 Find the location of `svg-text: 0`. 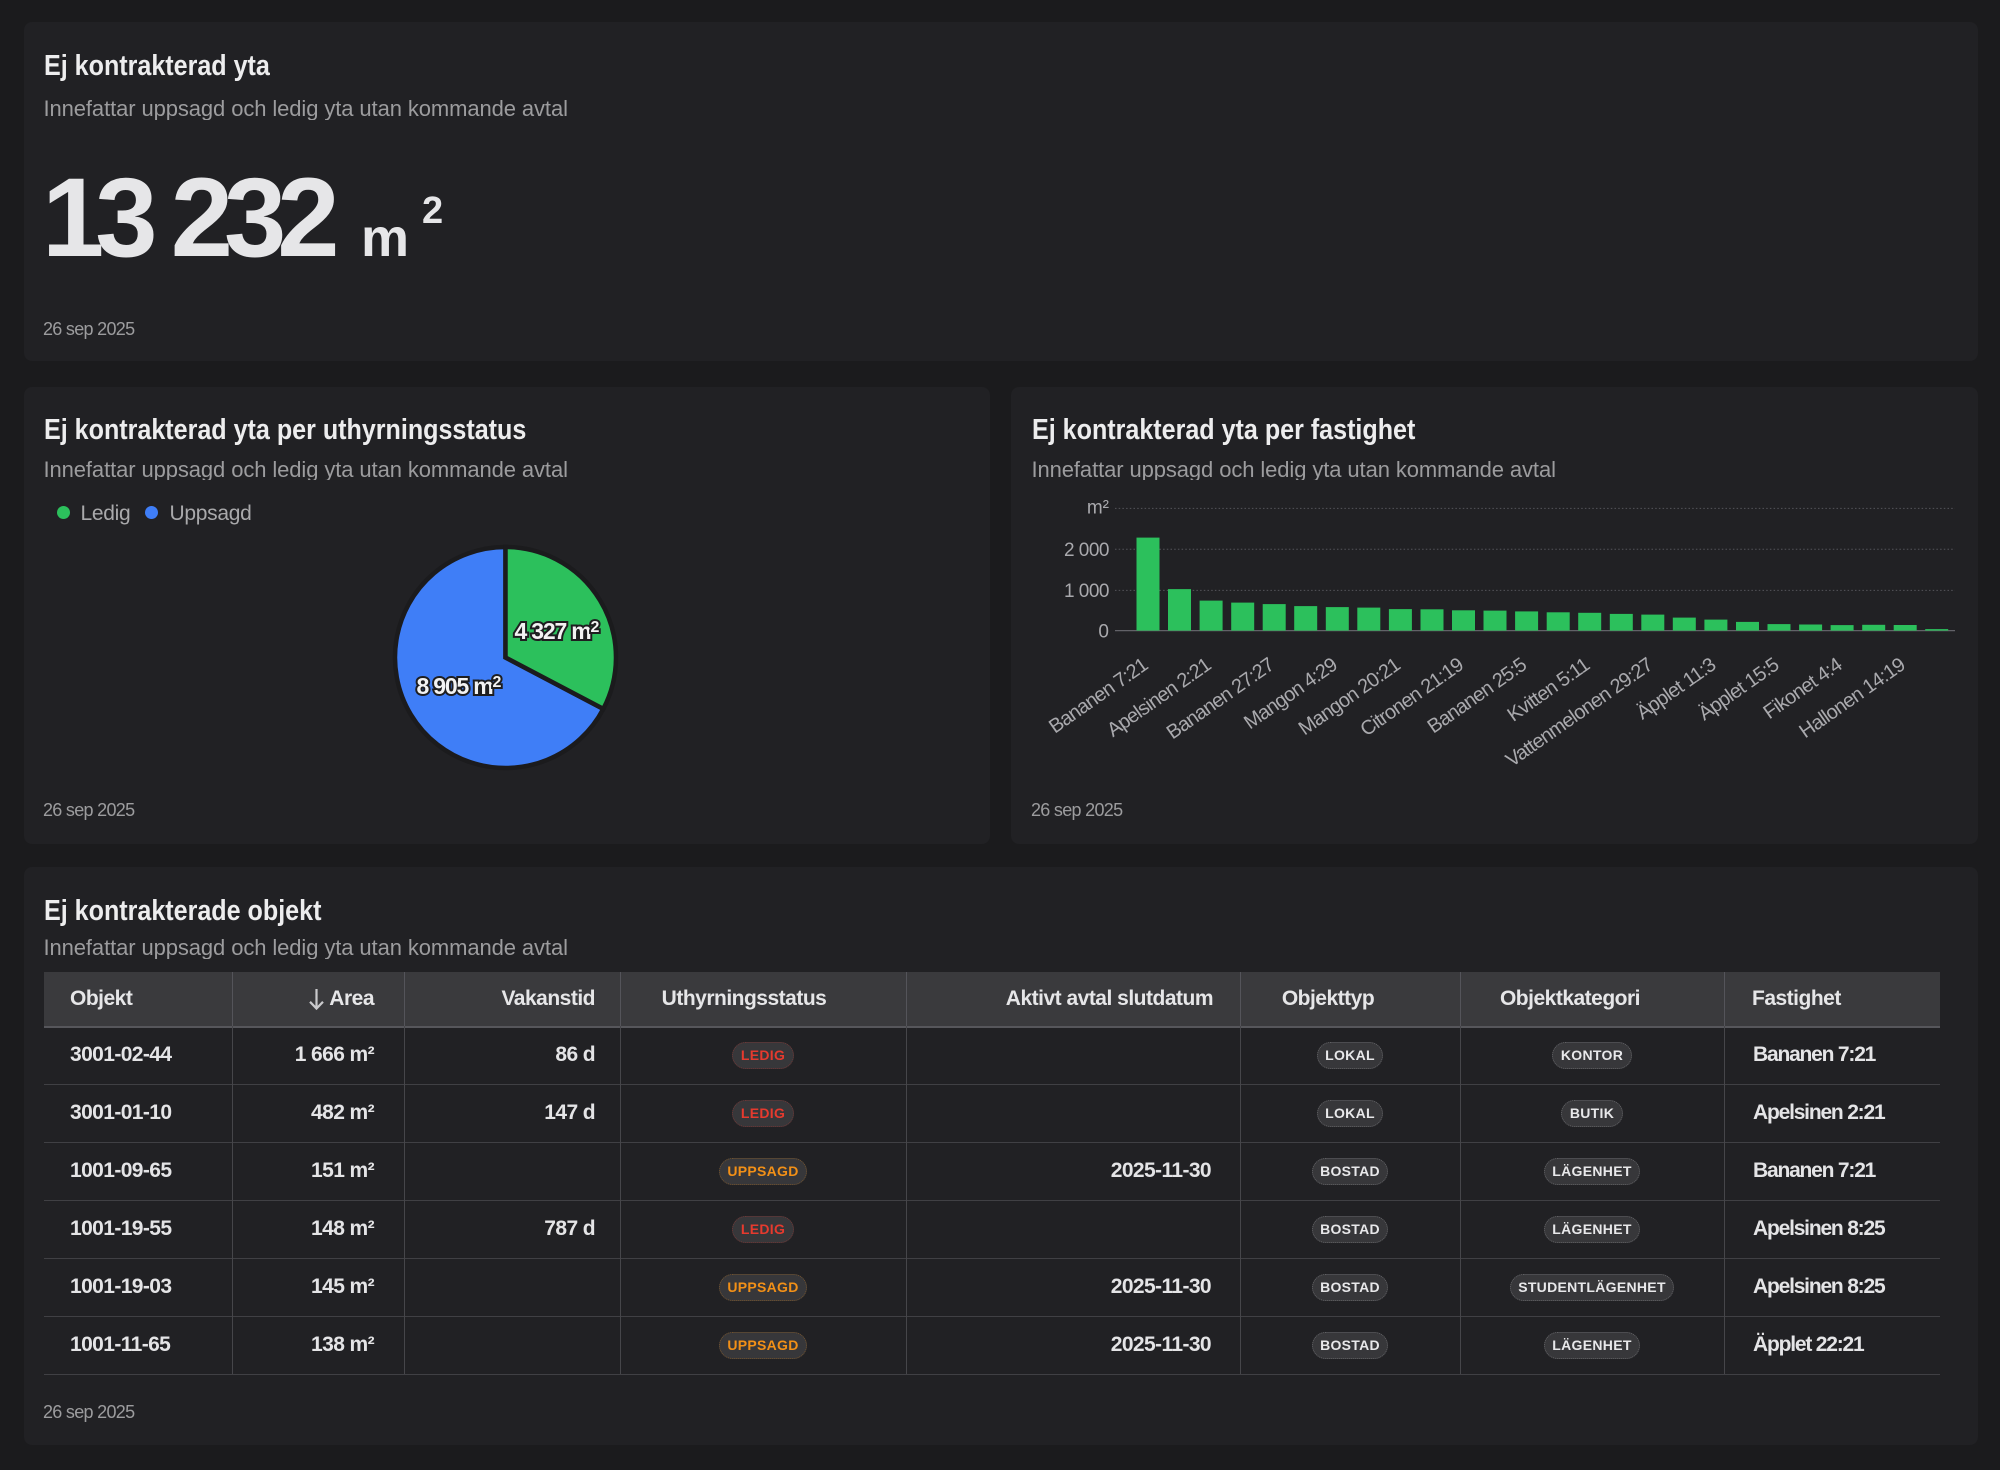

svg-text: 0 is located at coordinates (1103, 631).